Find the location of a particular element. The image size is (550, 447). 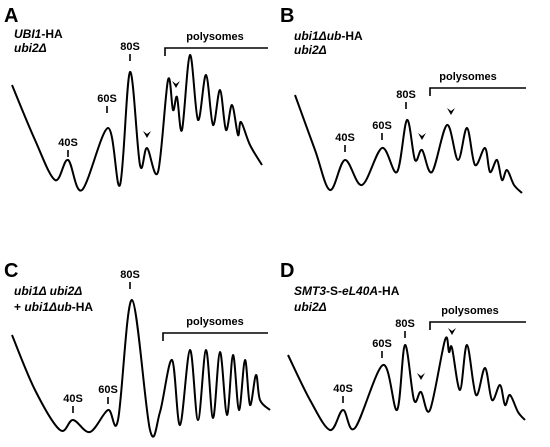

panel-letter: C is located at coordinates (11, 271).